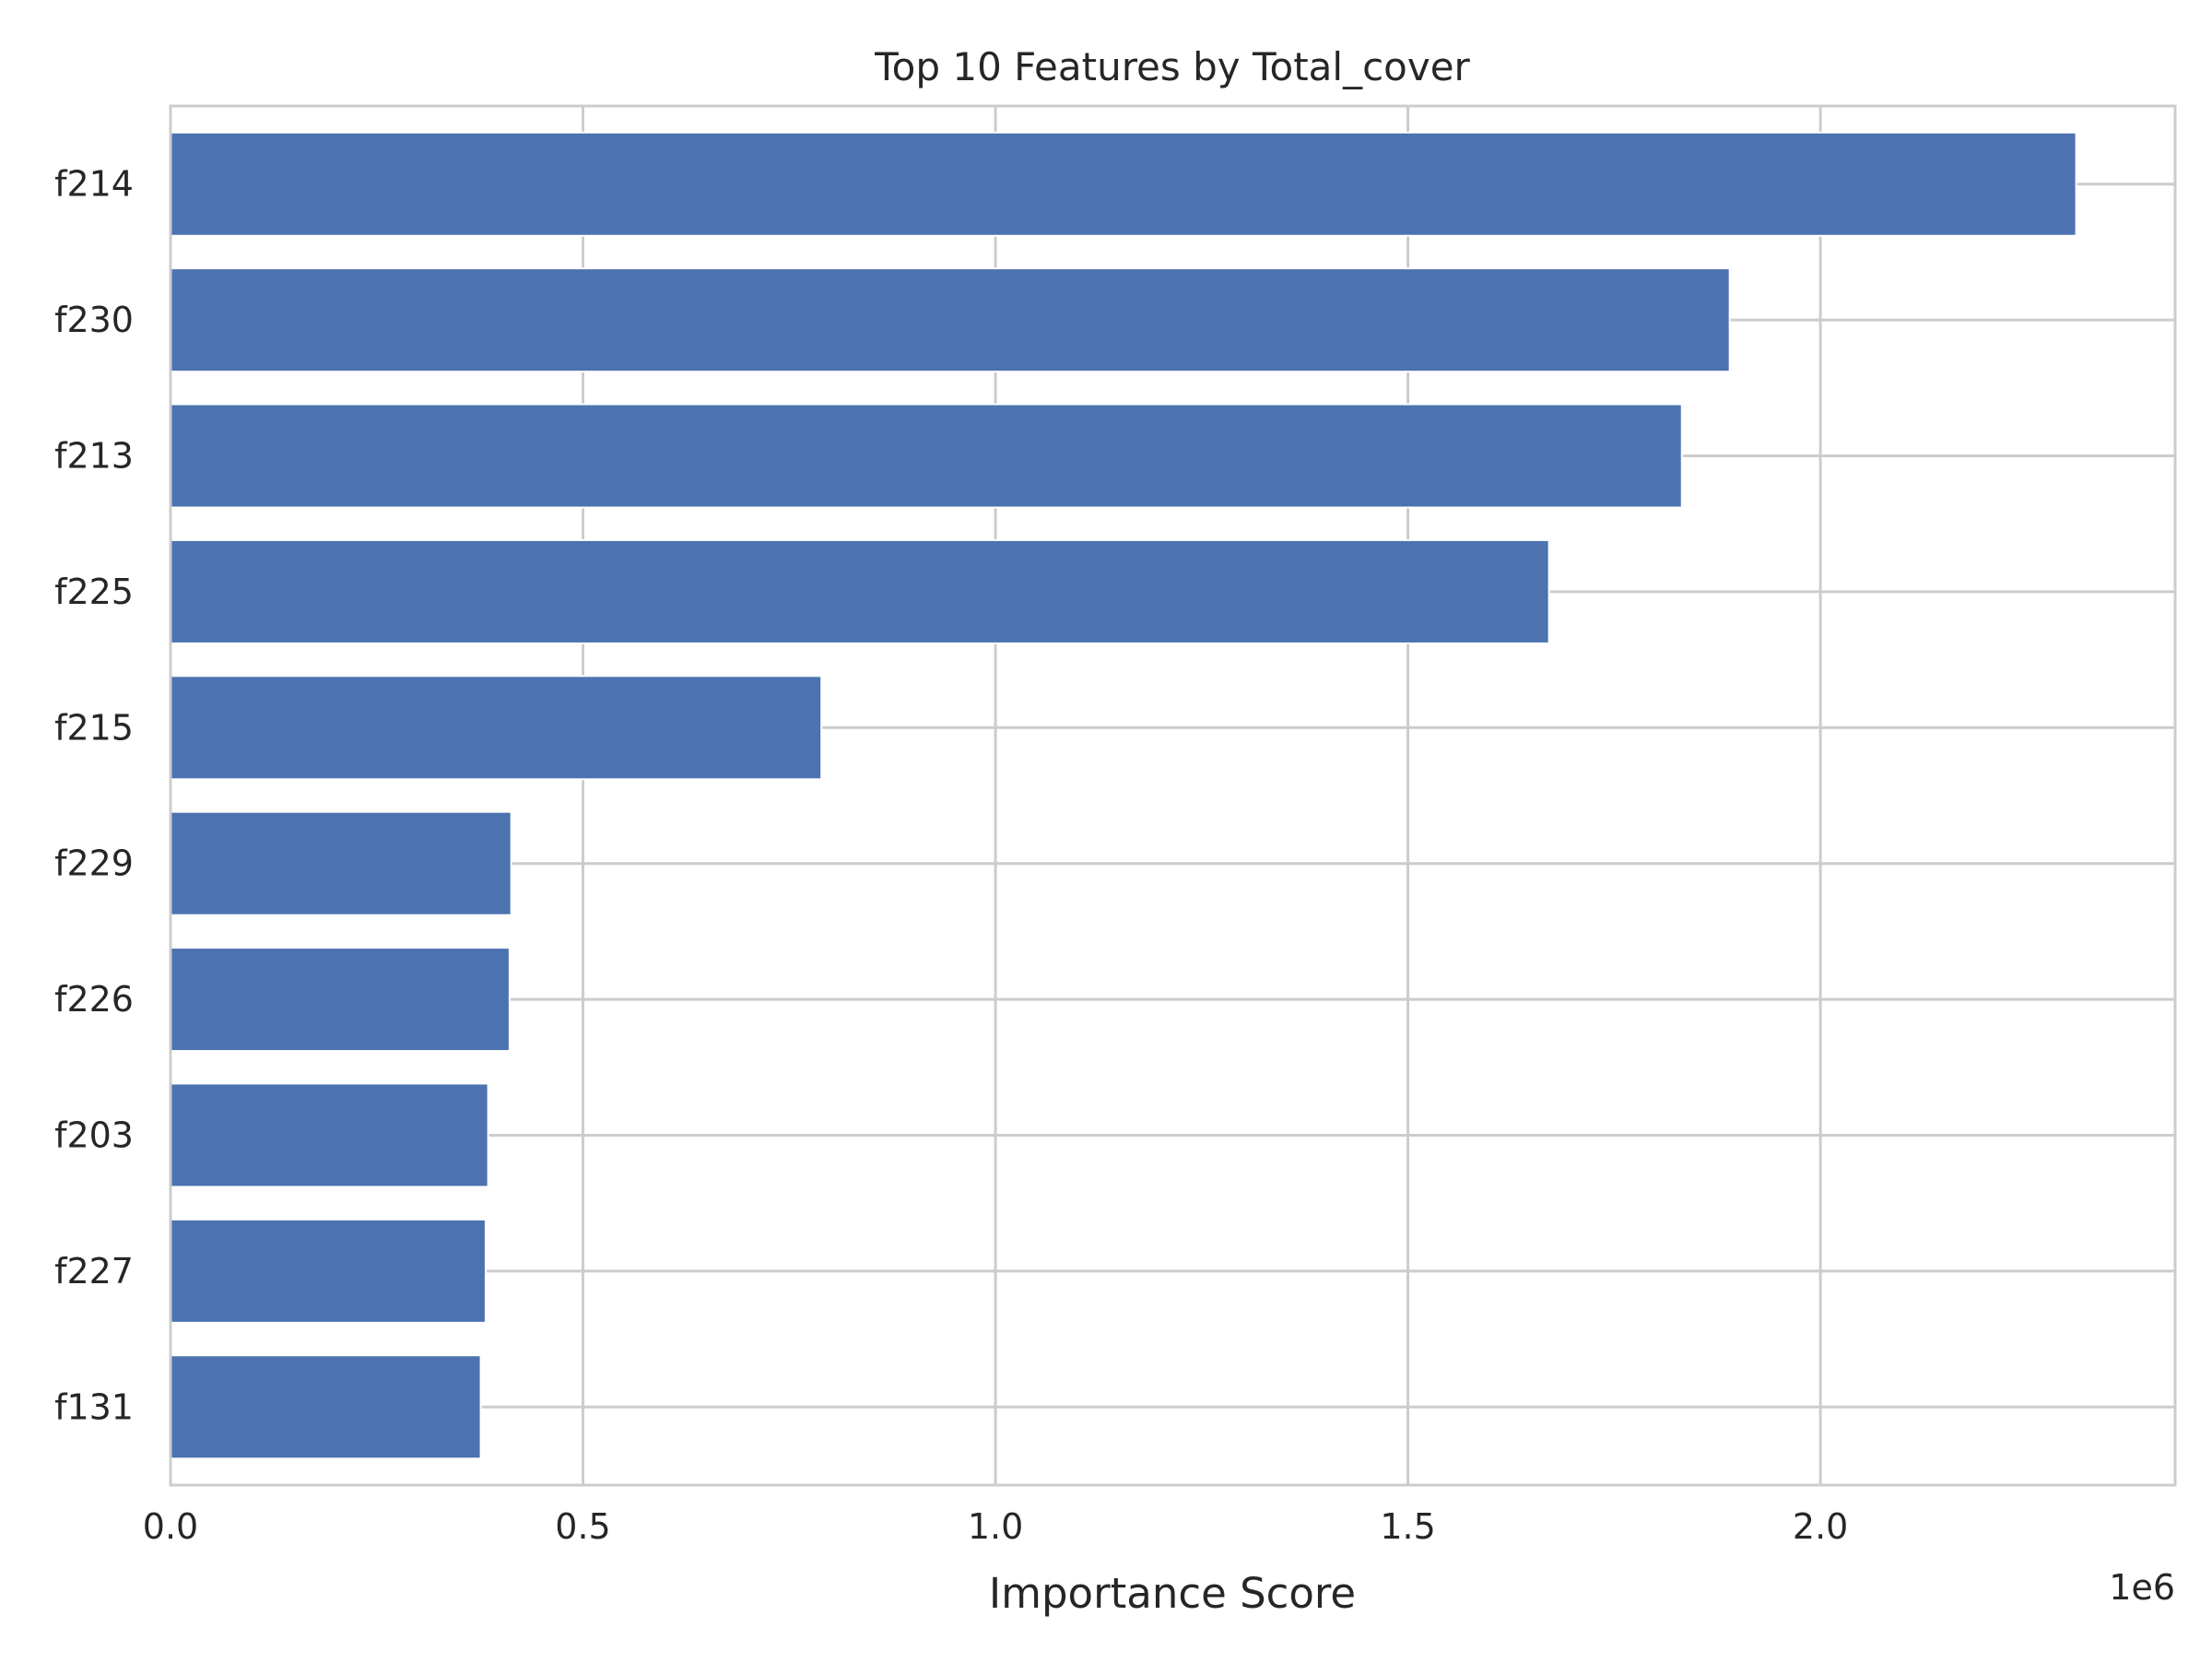 The image size is (2212, 1663). What do you see at coordinates (496, 728) in the screenshot?
I see `bar-f215` at bounding box center [496, 728].